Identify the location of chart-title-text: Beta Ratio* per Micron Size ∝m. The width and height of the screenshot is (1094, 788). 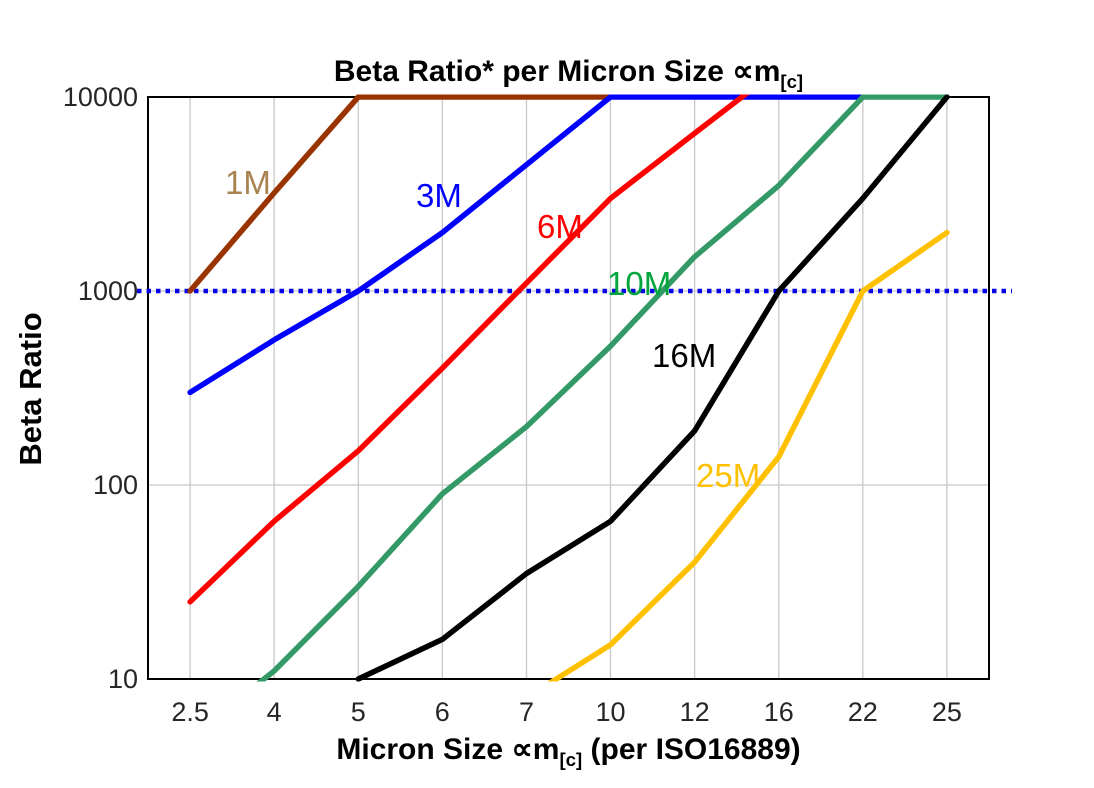
(557, 71).